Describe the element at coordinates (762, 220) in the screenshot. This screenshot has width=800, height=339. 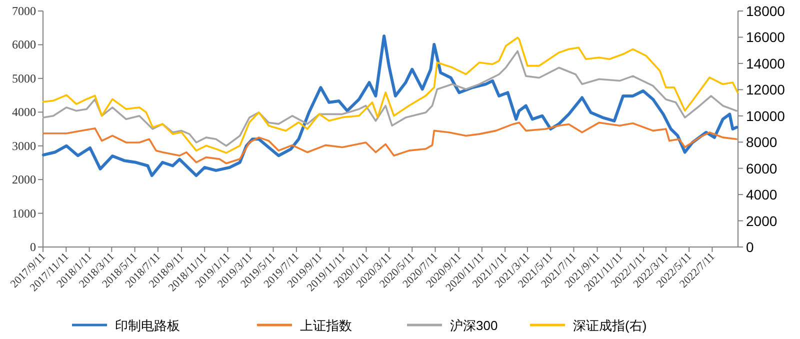
I see `y2-tick-label: 2000` at that location.